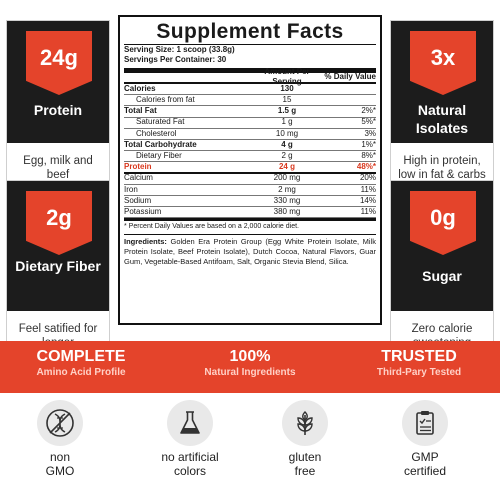 The width and height of the screenshot is (500, 500). I want to click on band-head: 100%, so click(250, 356).